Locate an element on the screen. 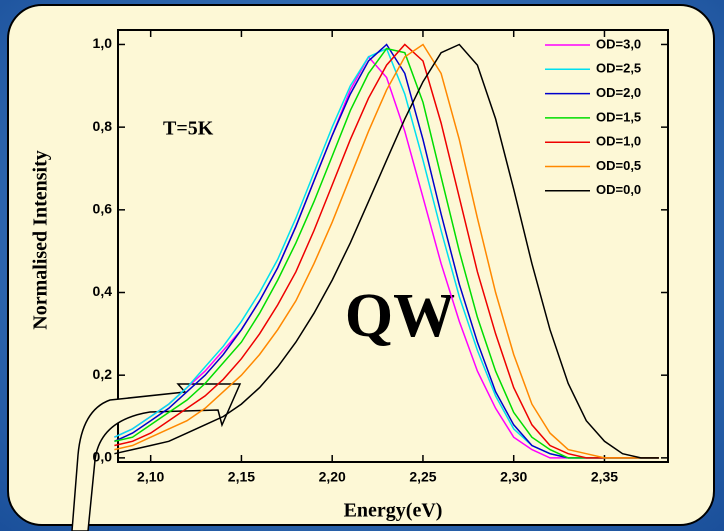 Image resolution: width=724 pixels, height=531 pixels. legend-label: OD=0,5 is located at coordinates (618, 165).